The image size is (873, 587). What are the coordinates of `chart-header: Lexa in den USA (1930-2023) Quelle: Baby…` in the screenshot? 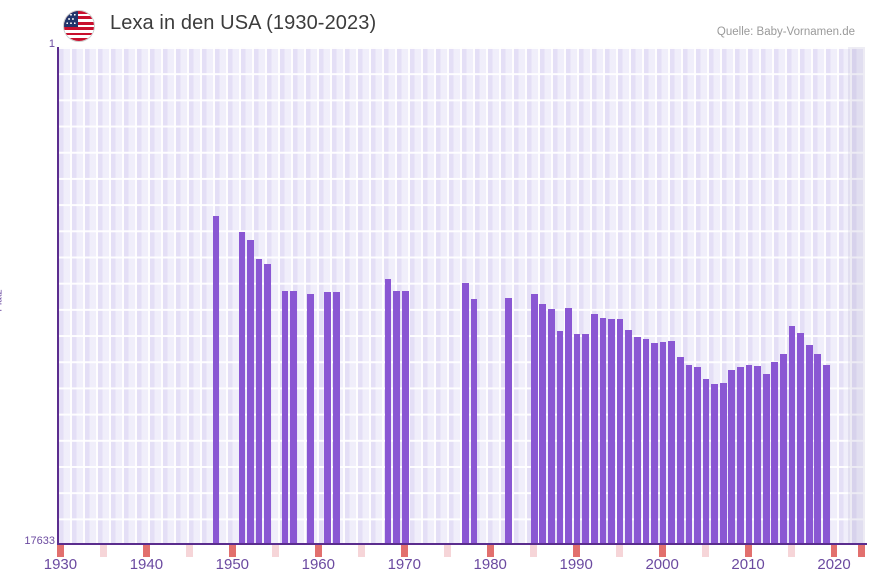 It's located at (436, 23).